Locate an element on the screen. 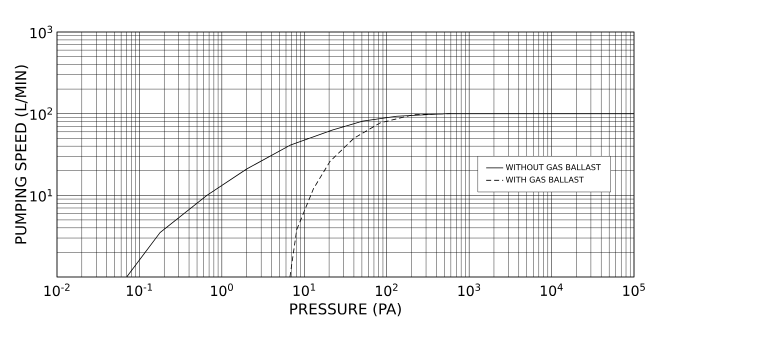 The height and width of the screenshot is (347, 760). y-axis-title: PUMPING SPEED (L/MIN) is located at coordinates (21, 154).